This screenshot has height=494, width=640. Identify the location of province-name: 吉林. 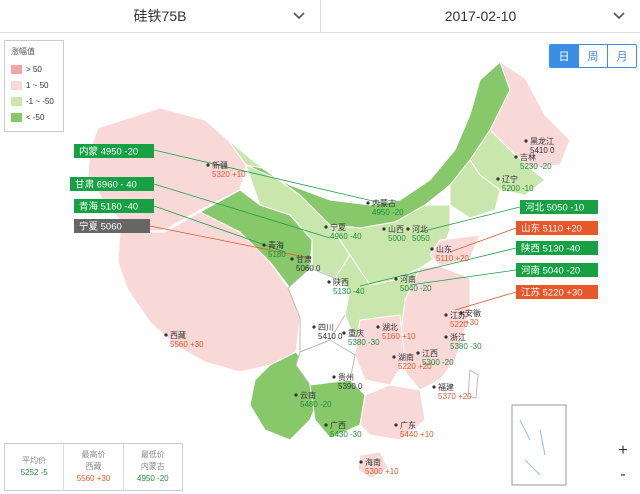
(528, 157).